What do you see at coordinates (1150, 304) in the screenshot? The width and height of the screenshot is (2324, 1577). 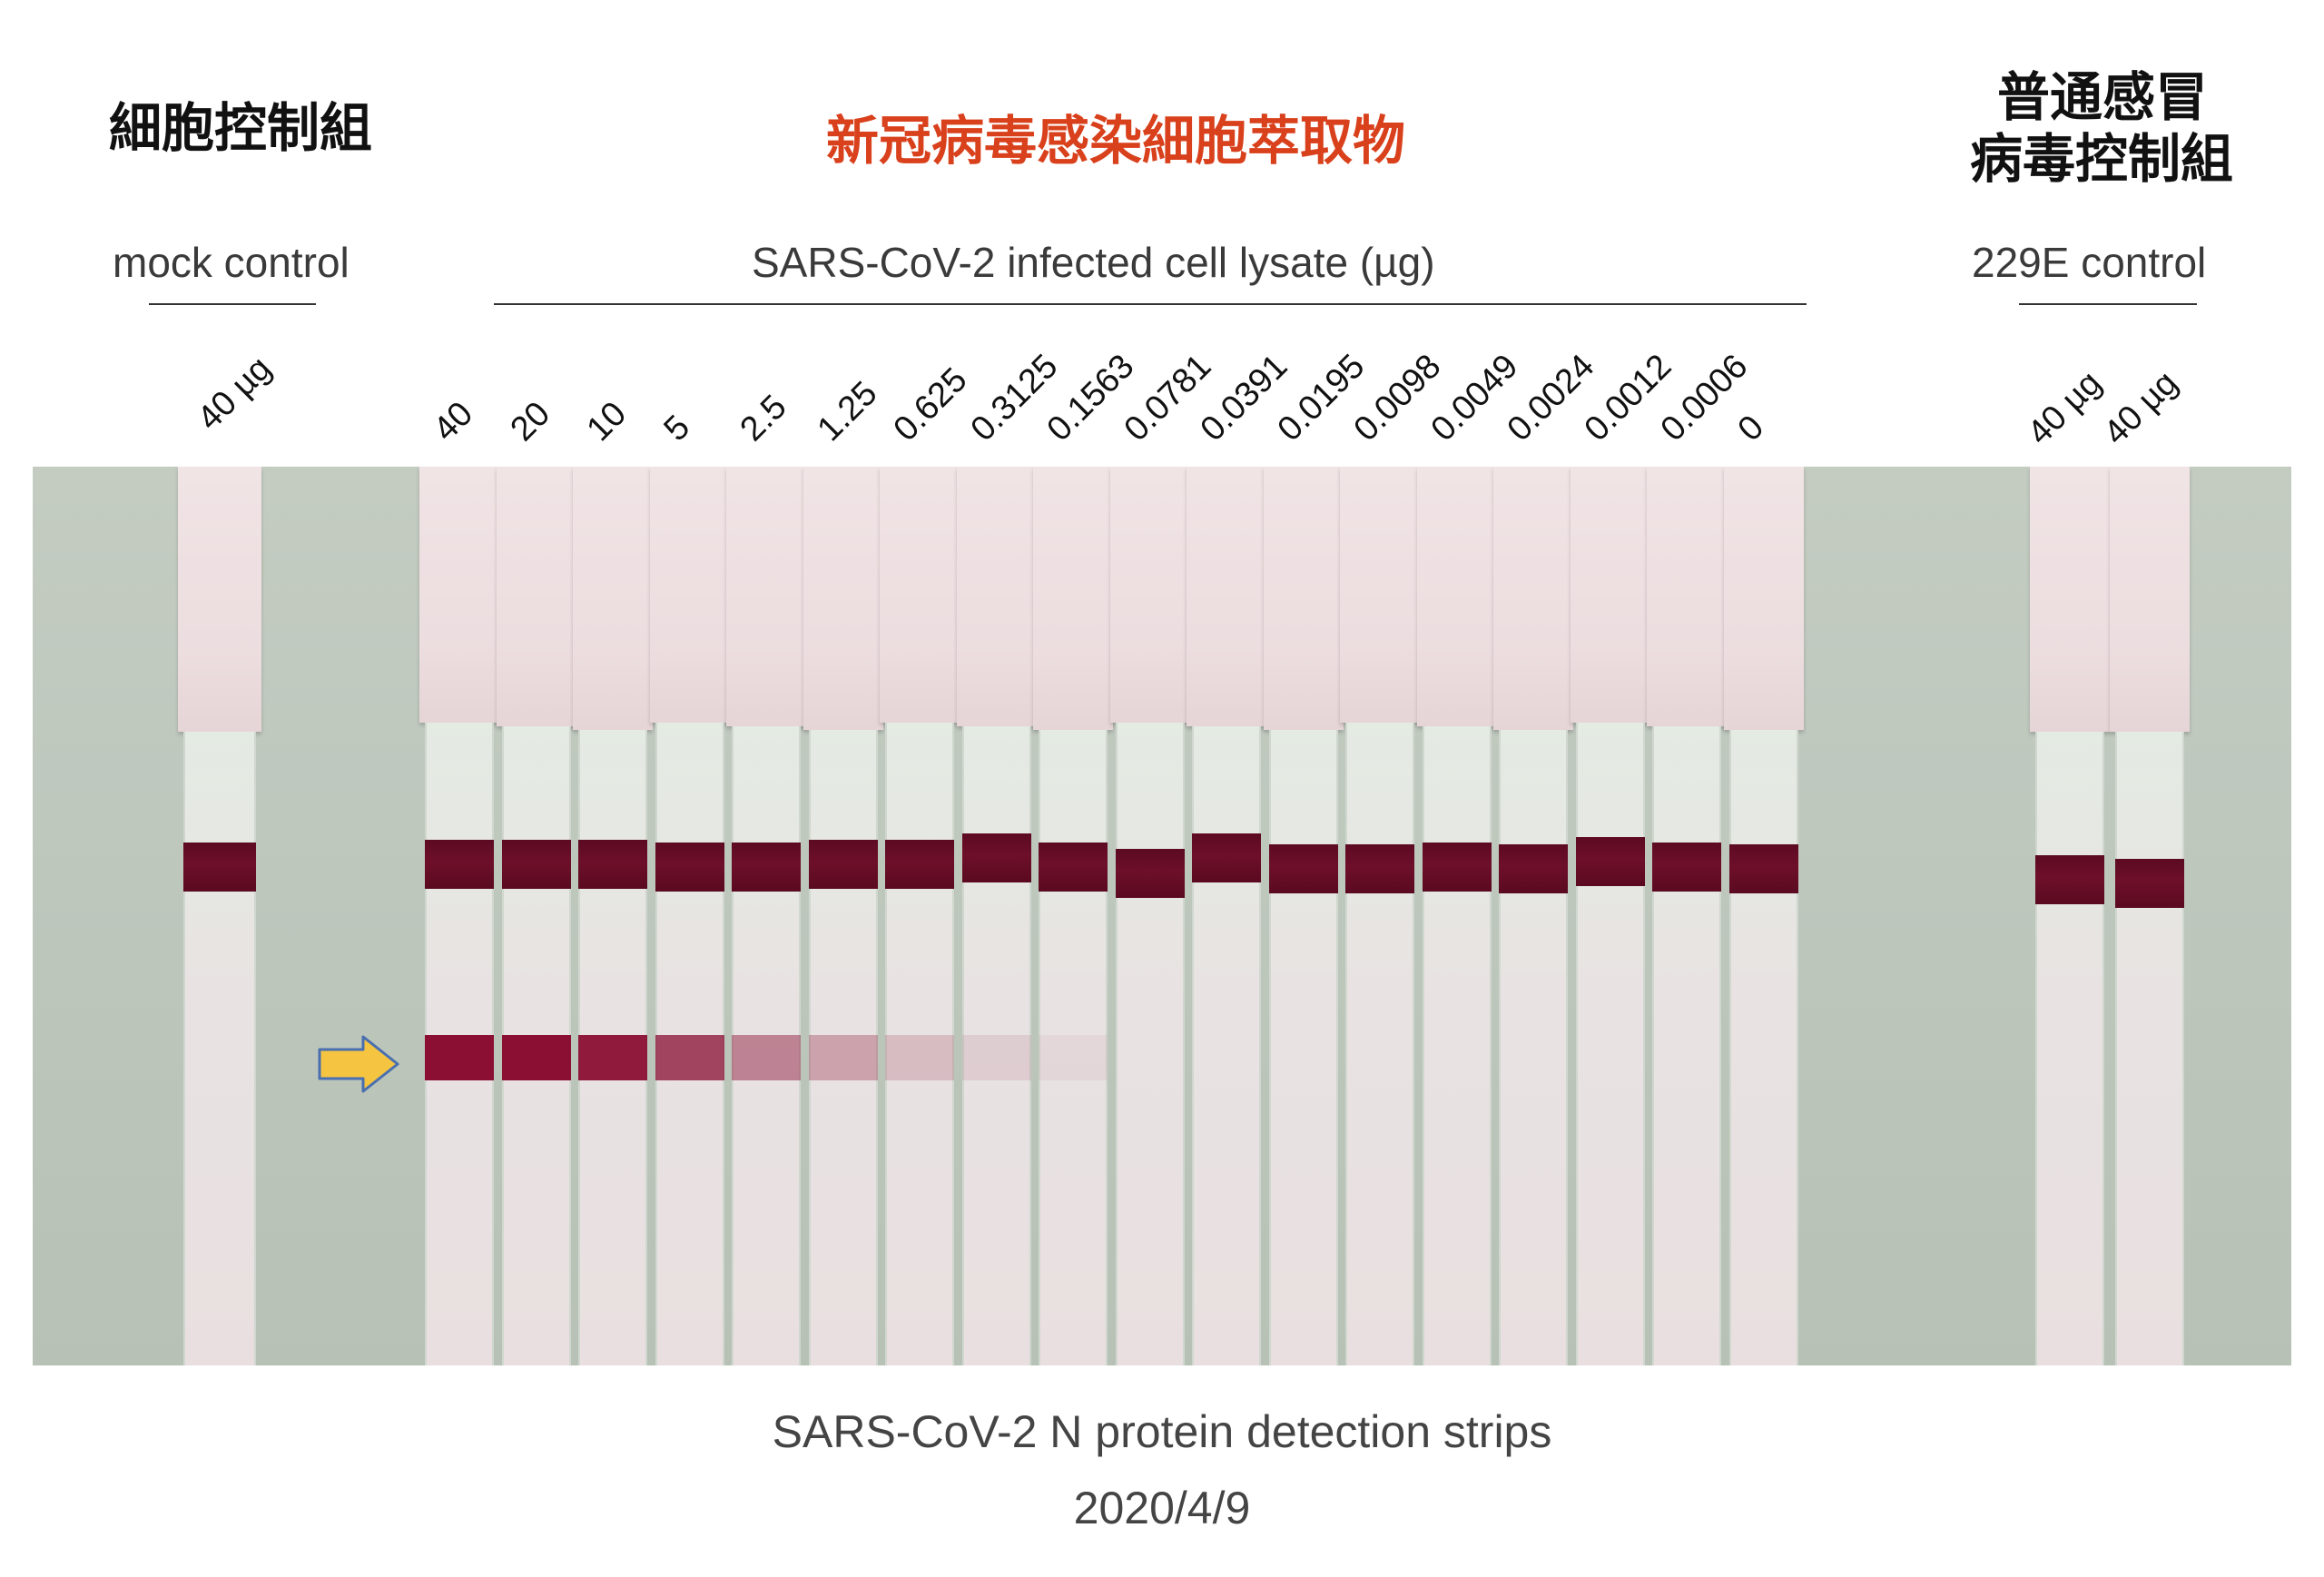 I see `infected-underline` at bounding box center [1150, 304].